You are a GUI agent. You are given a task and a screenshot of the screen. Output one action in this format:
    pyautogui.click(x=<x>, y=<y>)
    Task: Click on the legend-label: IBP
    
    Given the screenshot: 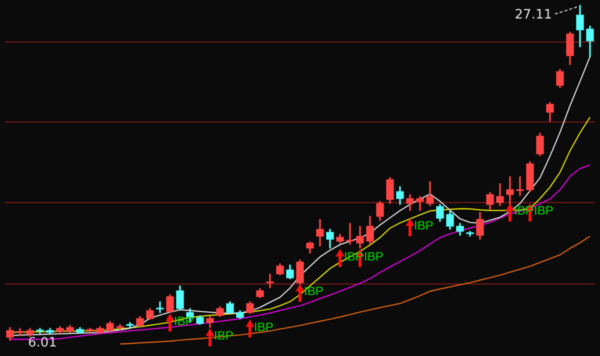 What is the action you would take?
    pyautogui.click(x=314, y=291)
    